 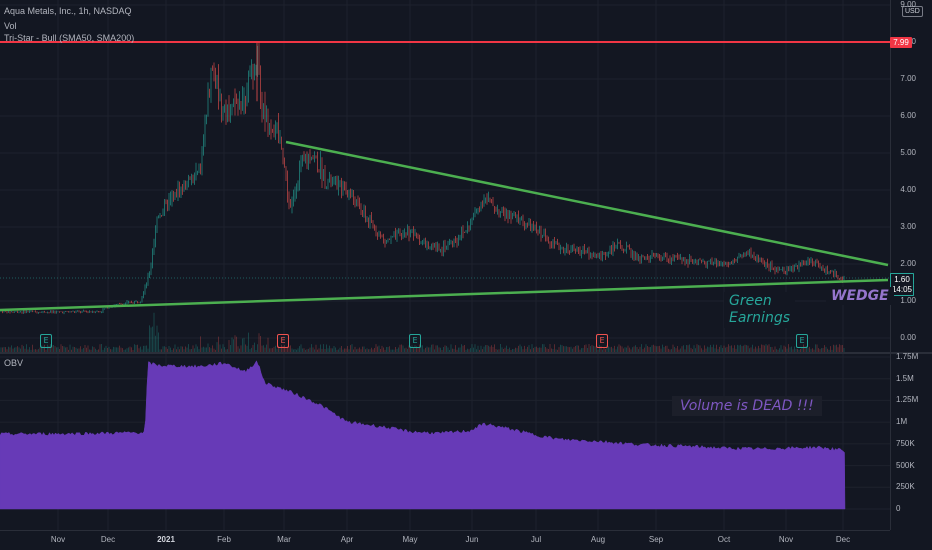 What do you see at coordinates (347, 539) in the screenshot?
I see `time-tick: Apr` at bounding box center [347, 539].